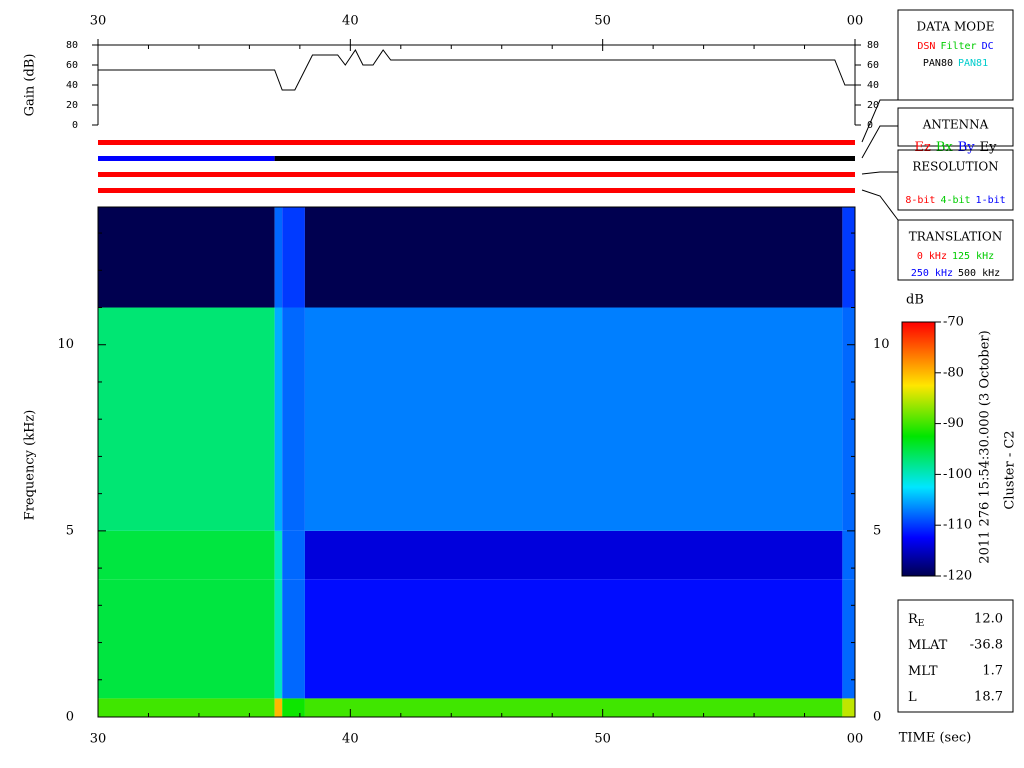  I want to click on panel-row: 8-bit 4-bit 1-bit, so click(955, 200).